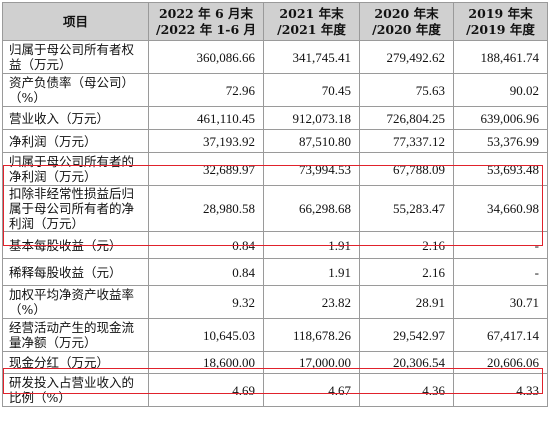 The height and width of the screenshot is (434, 550). I want to click on cell-value: 53,693.48, so click(500, 169).